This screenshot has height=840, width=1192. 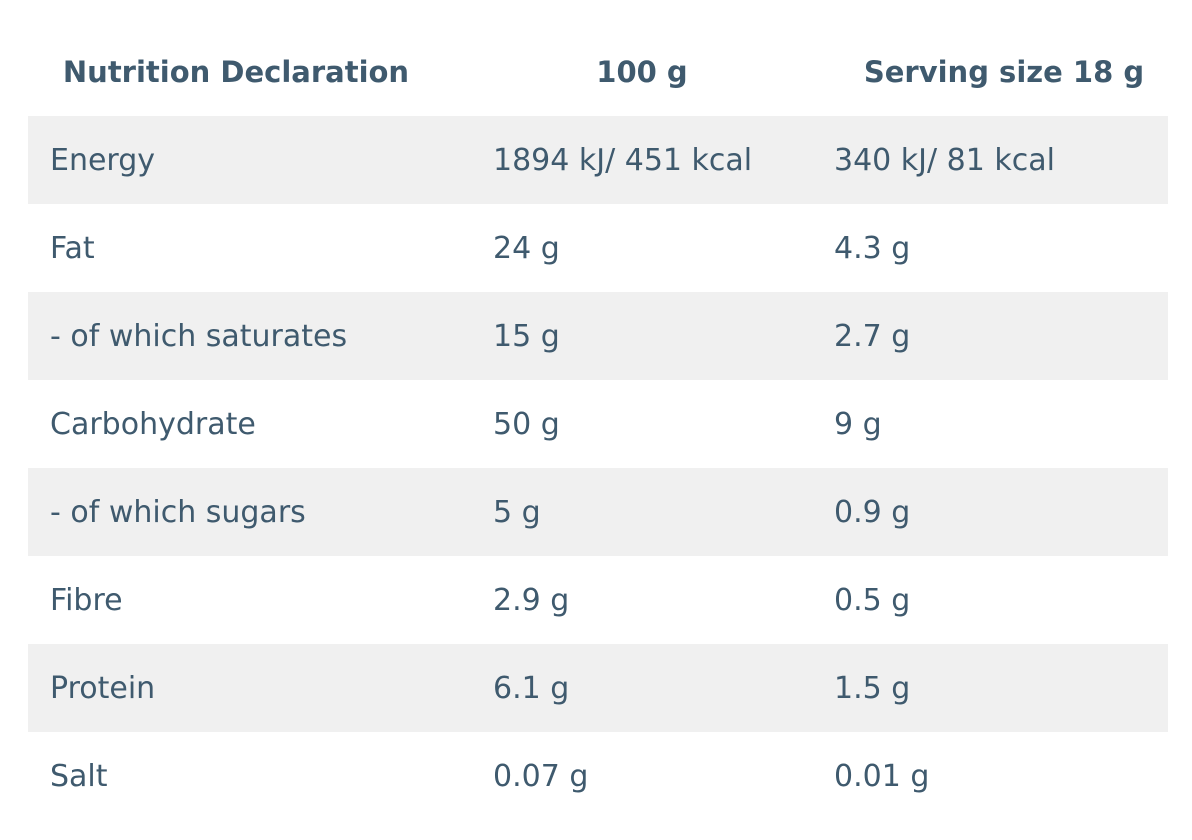 I want to click on row-value-serving: 0.01 g, so click(x=882, y=776).